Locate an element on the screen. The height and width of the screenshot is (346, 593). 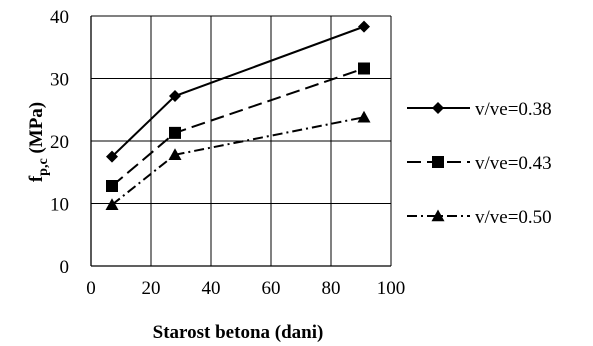
y-axis-title: fp,c (MPa) is located at coordinates (38, 142).